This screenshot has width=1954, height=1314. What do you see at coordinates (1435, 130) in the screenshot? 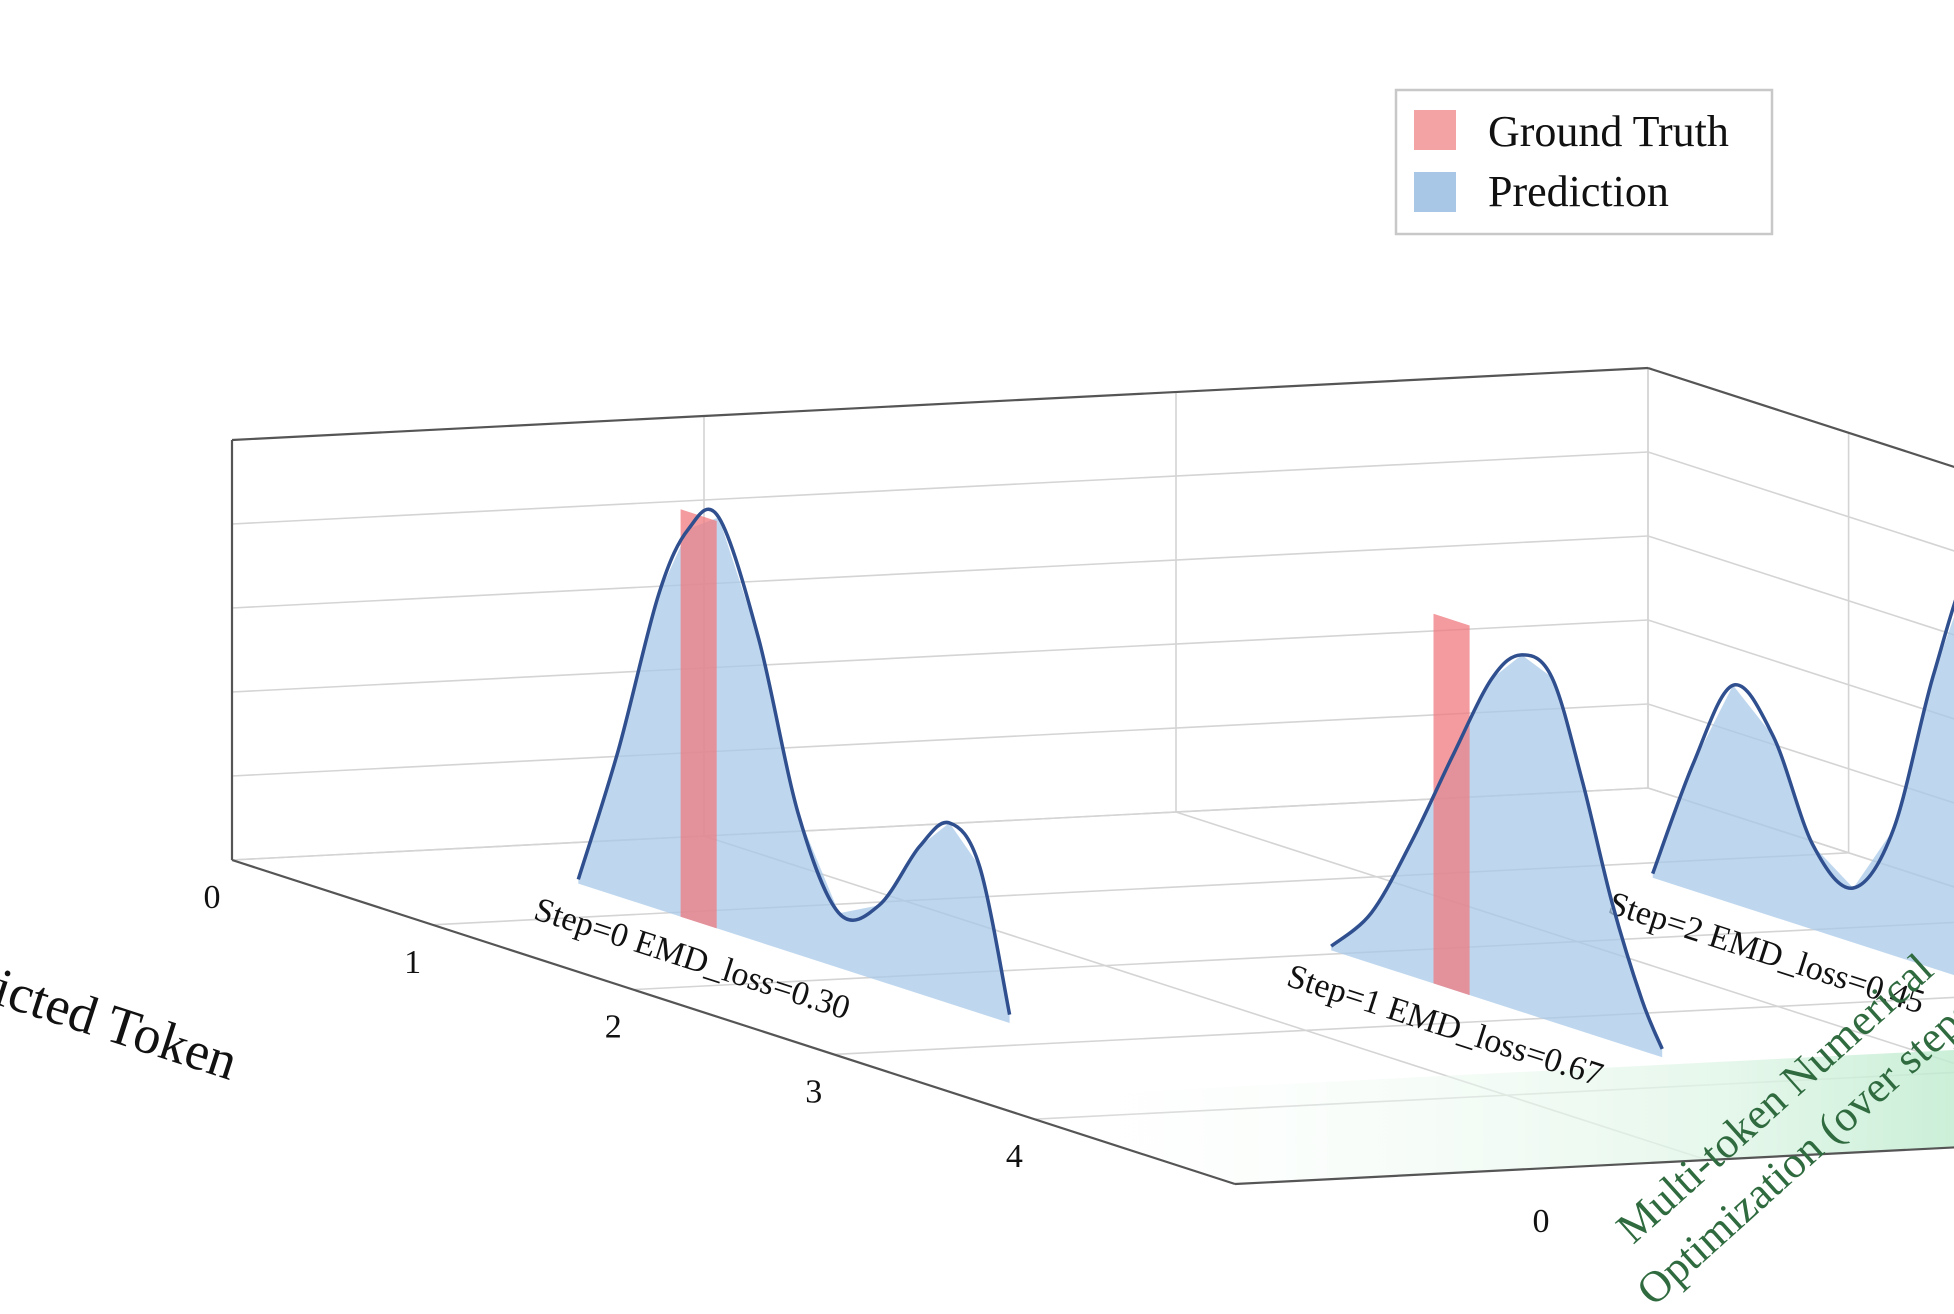
I see `legend-swatch-ground-truth` at bounding box center [1435, 130].